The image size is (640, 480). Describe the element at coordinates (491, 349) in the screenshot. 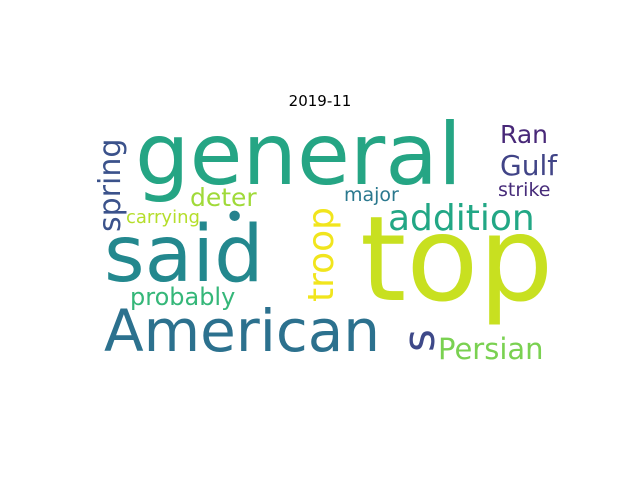

I see `word-persian: Persian` at that location.